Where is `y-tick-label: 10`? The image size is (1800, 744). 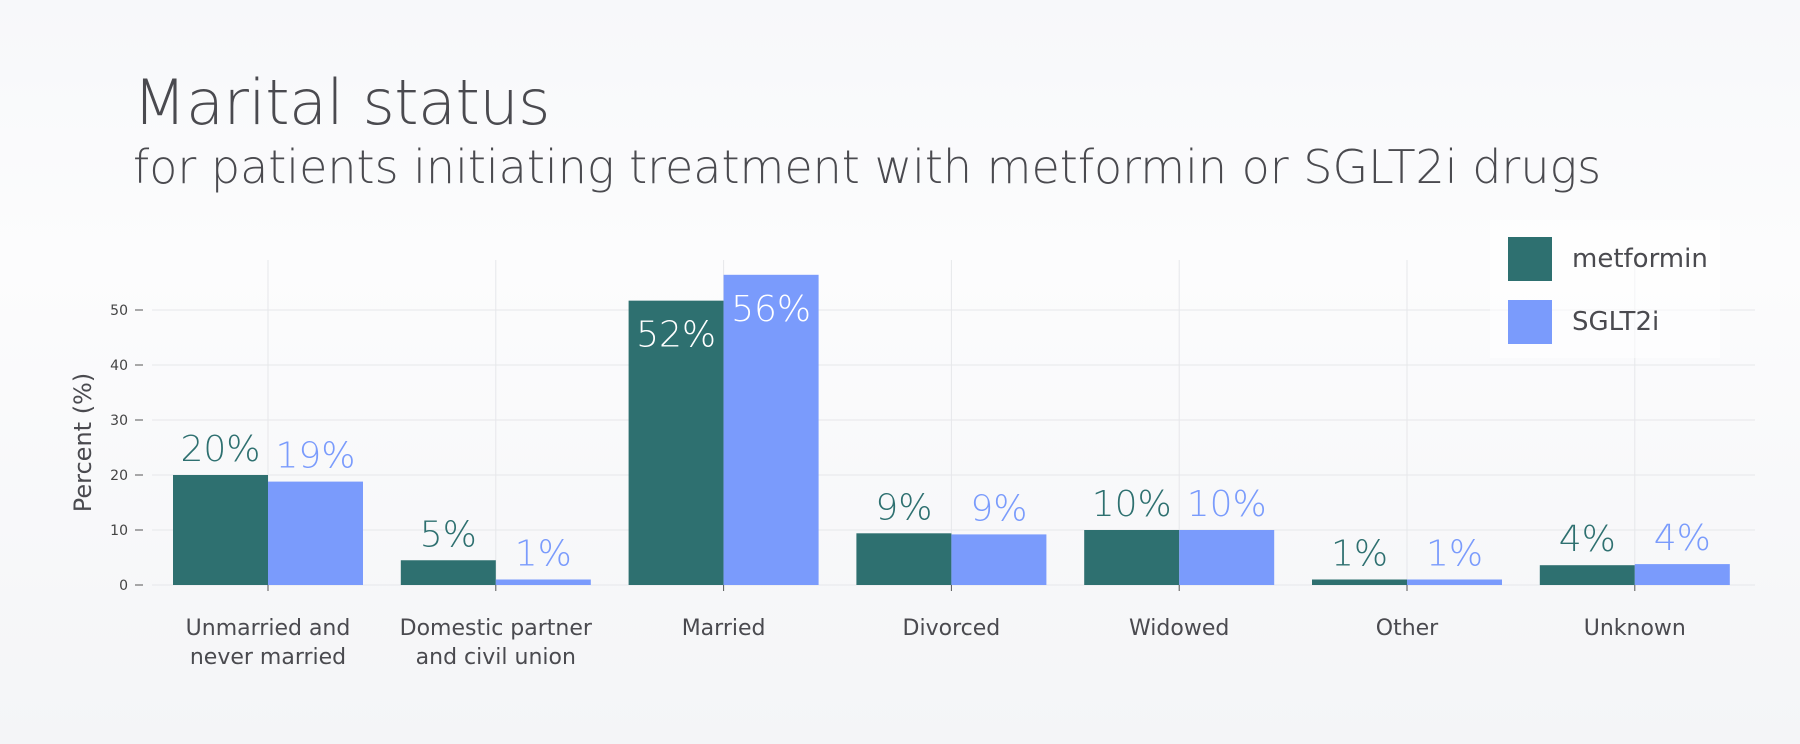
y-tick-label: 10 is located at coordinates (119, 531).